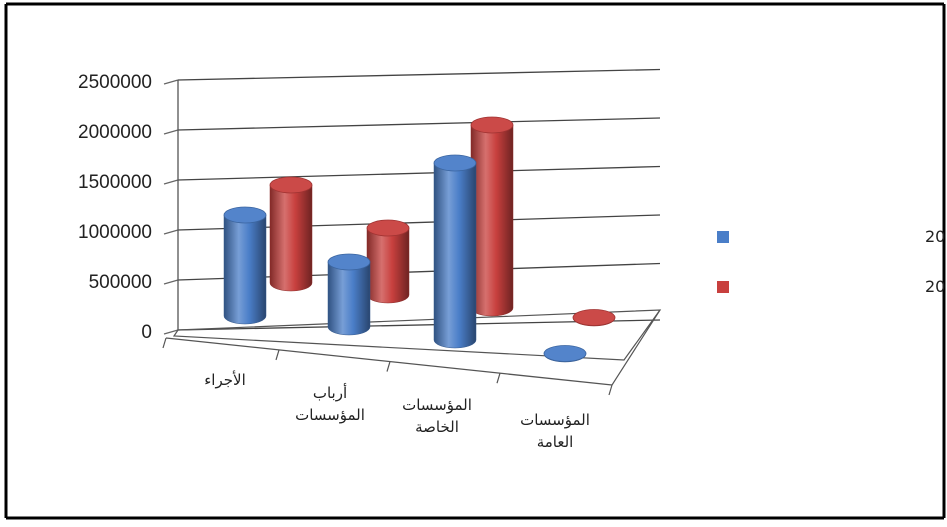 Image resolution: width=947 pixels, height=527 pixels. What do you see at coordinates (936, 286) in the screenshot?
I see `legend-label: السداسي الأول 2014` at bounding box center [936, 286].